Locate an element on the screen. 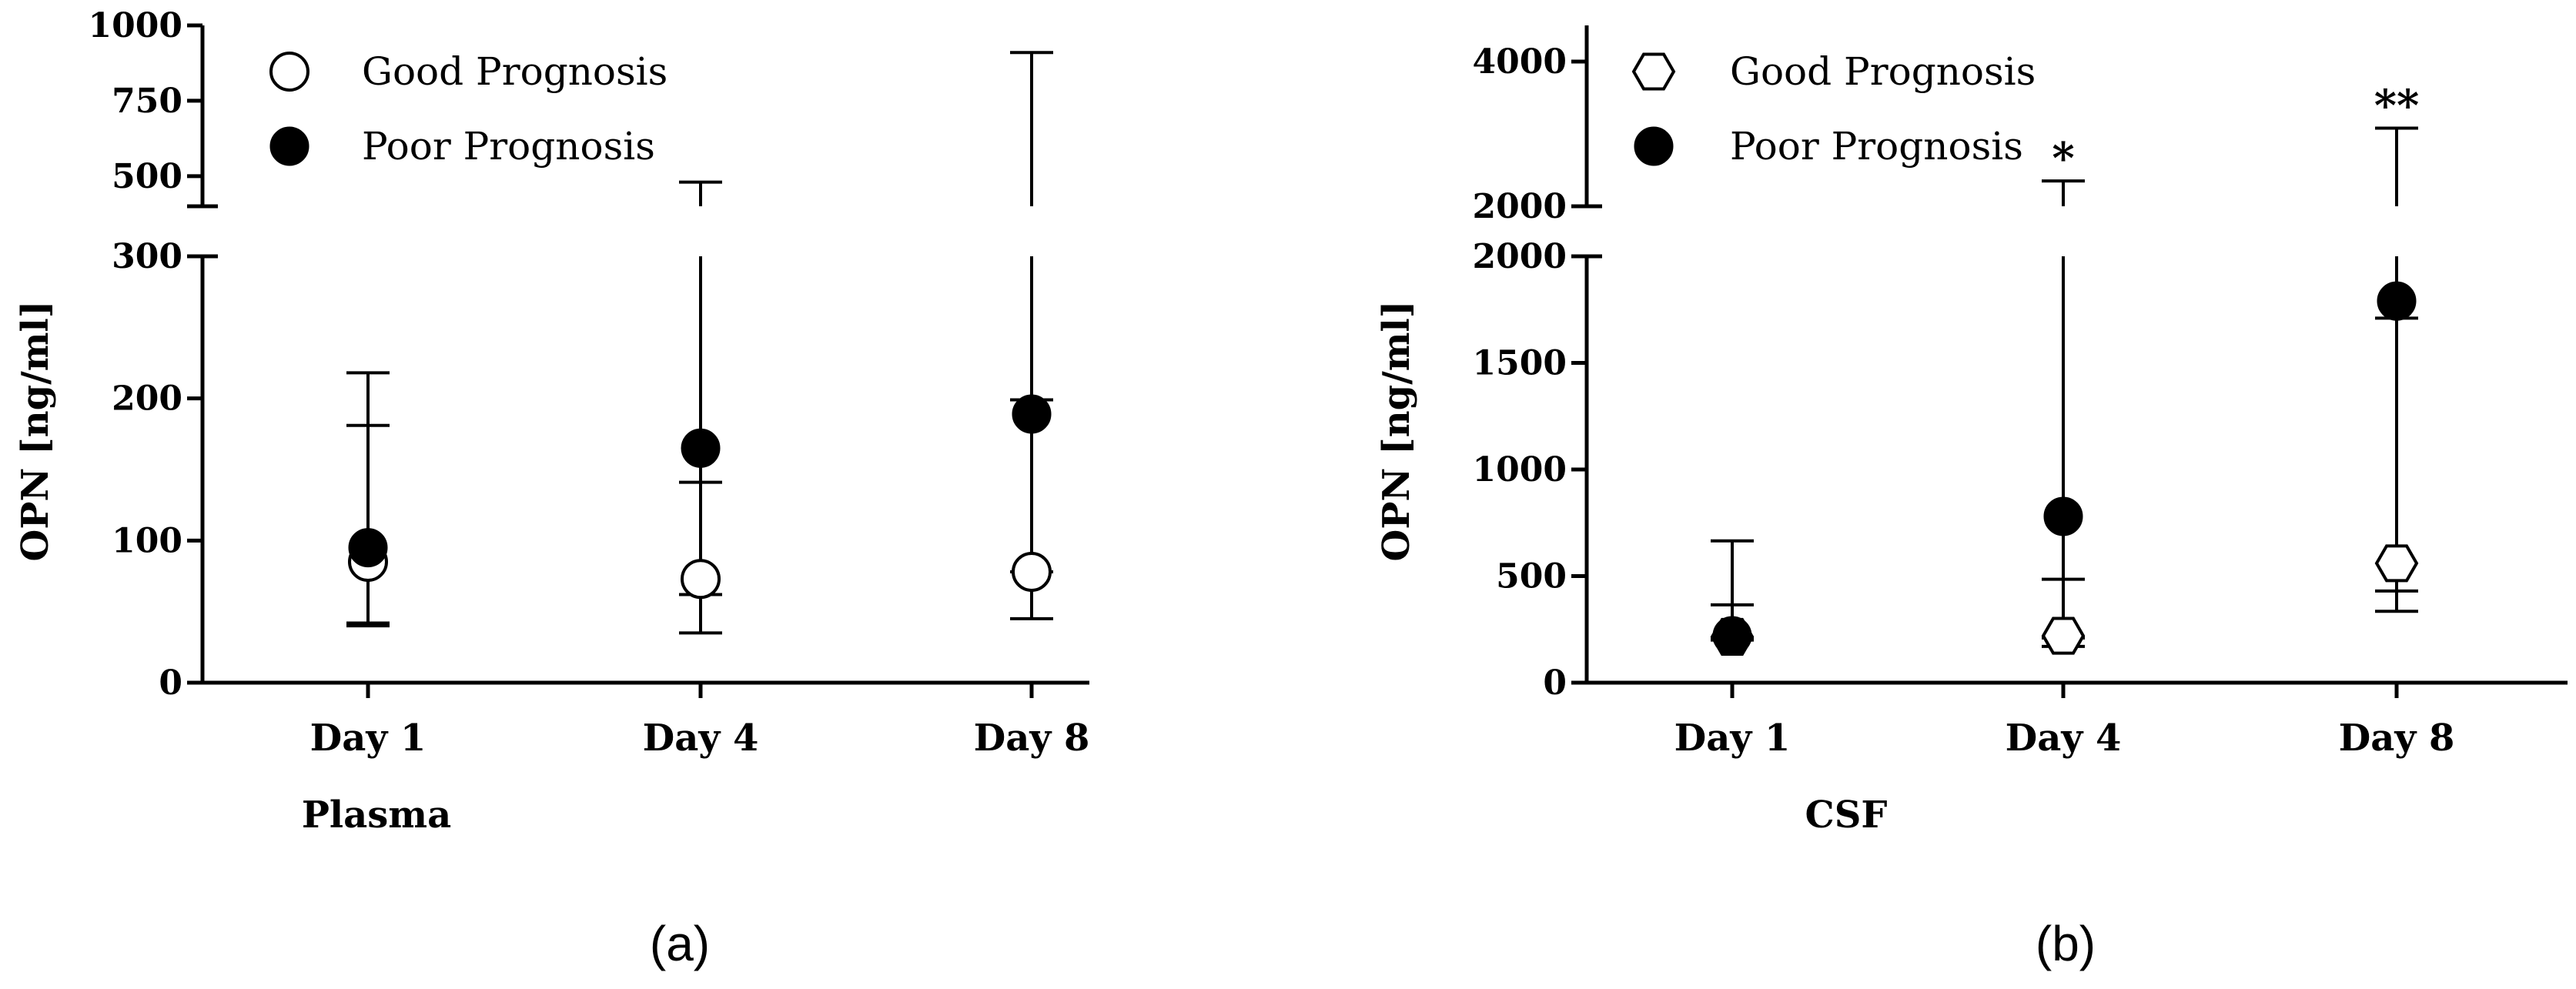 The height and width of the screenshot is (989, 2576). y-tick-label: 1500 is located at coordinates (1520, 363).